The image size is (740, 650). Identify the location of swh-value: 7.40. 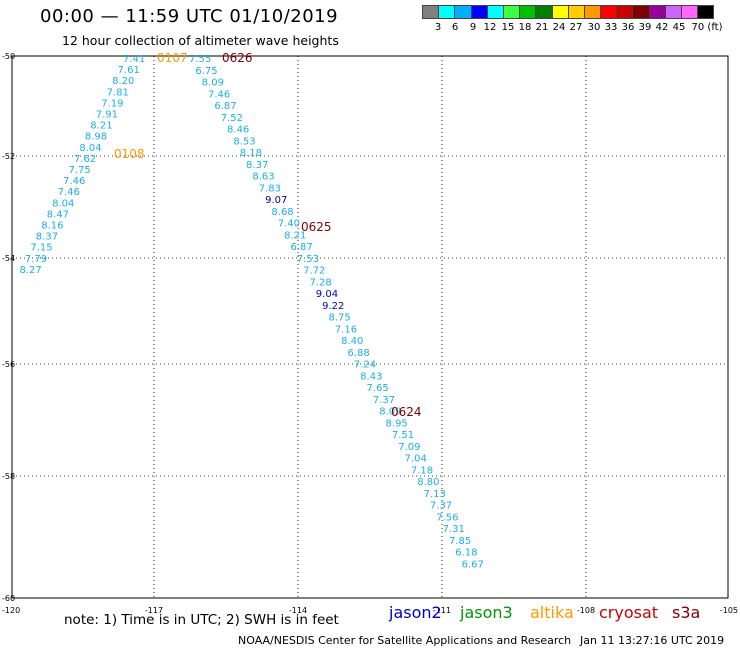
(289, 224).